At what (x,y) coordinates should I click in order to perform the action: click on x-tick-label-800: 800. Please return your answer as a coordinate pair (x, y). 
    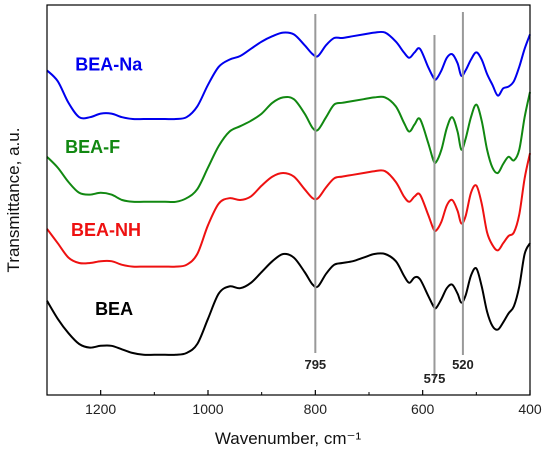
    Looking at the image, I should click on (316, 409).